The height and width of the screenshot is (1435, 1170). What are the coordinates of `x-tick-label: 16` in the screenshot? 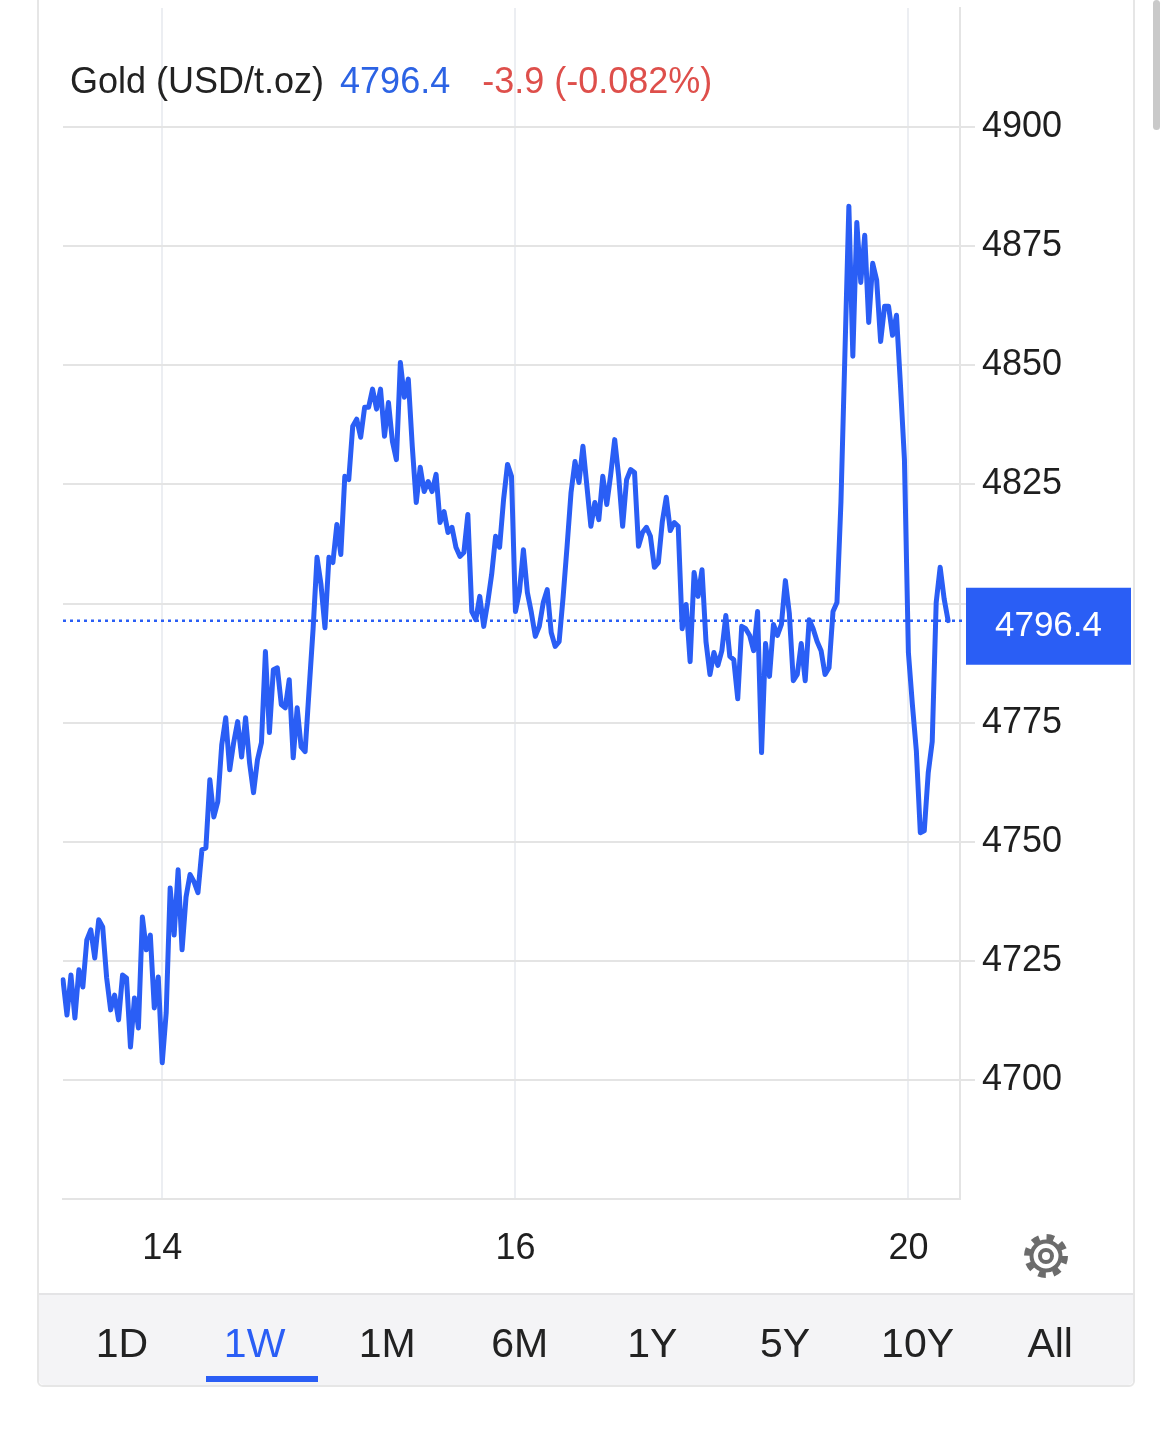 It's located at (515, 1246).